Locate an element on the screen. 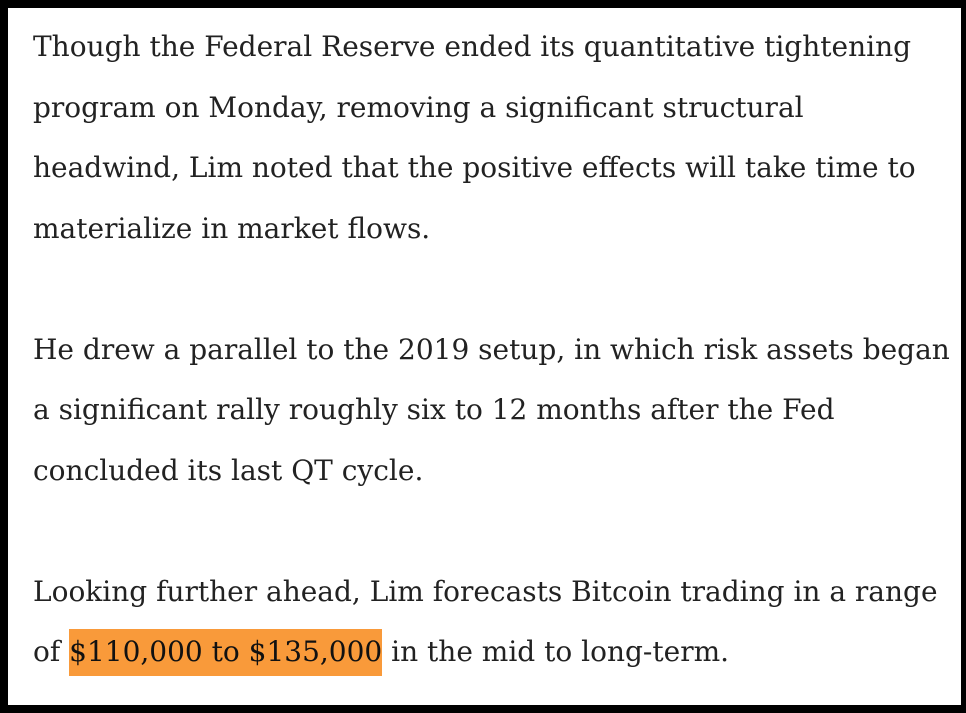 This screenshot has height=713, width=966. text-line: concluded its last QT cycle. is located at coordinates (228, 470).